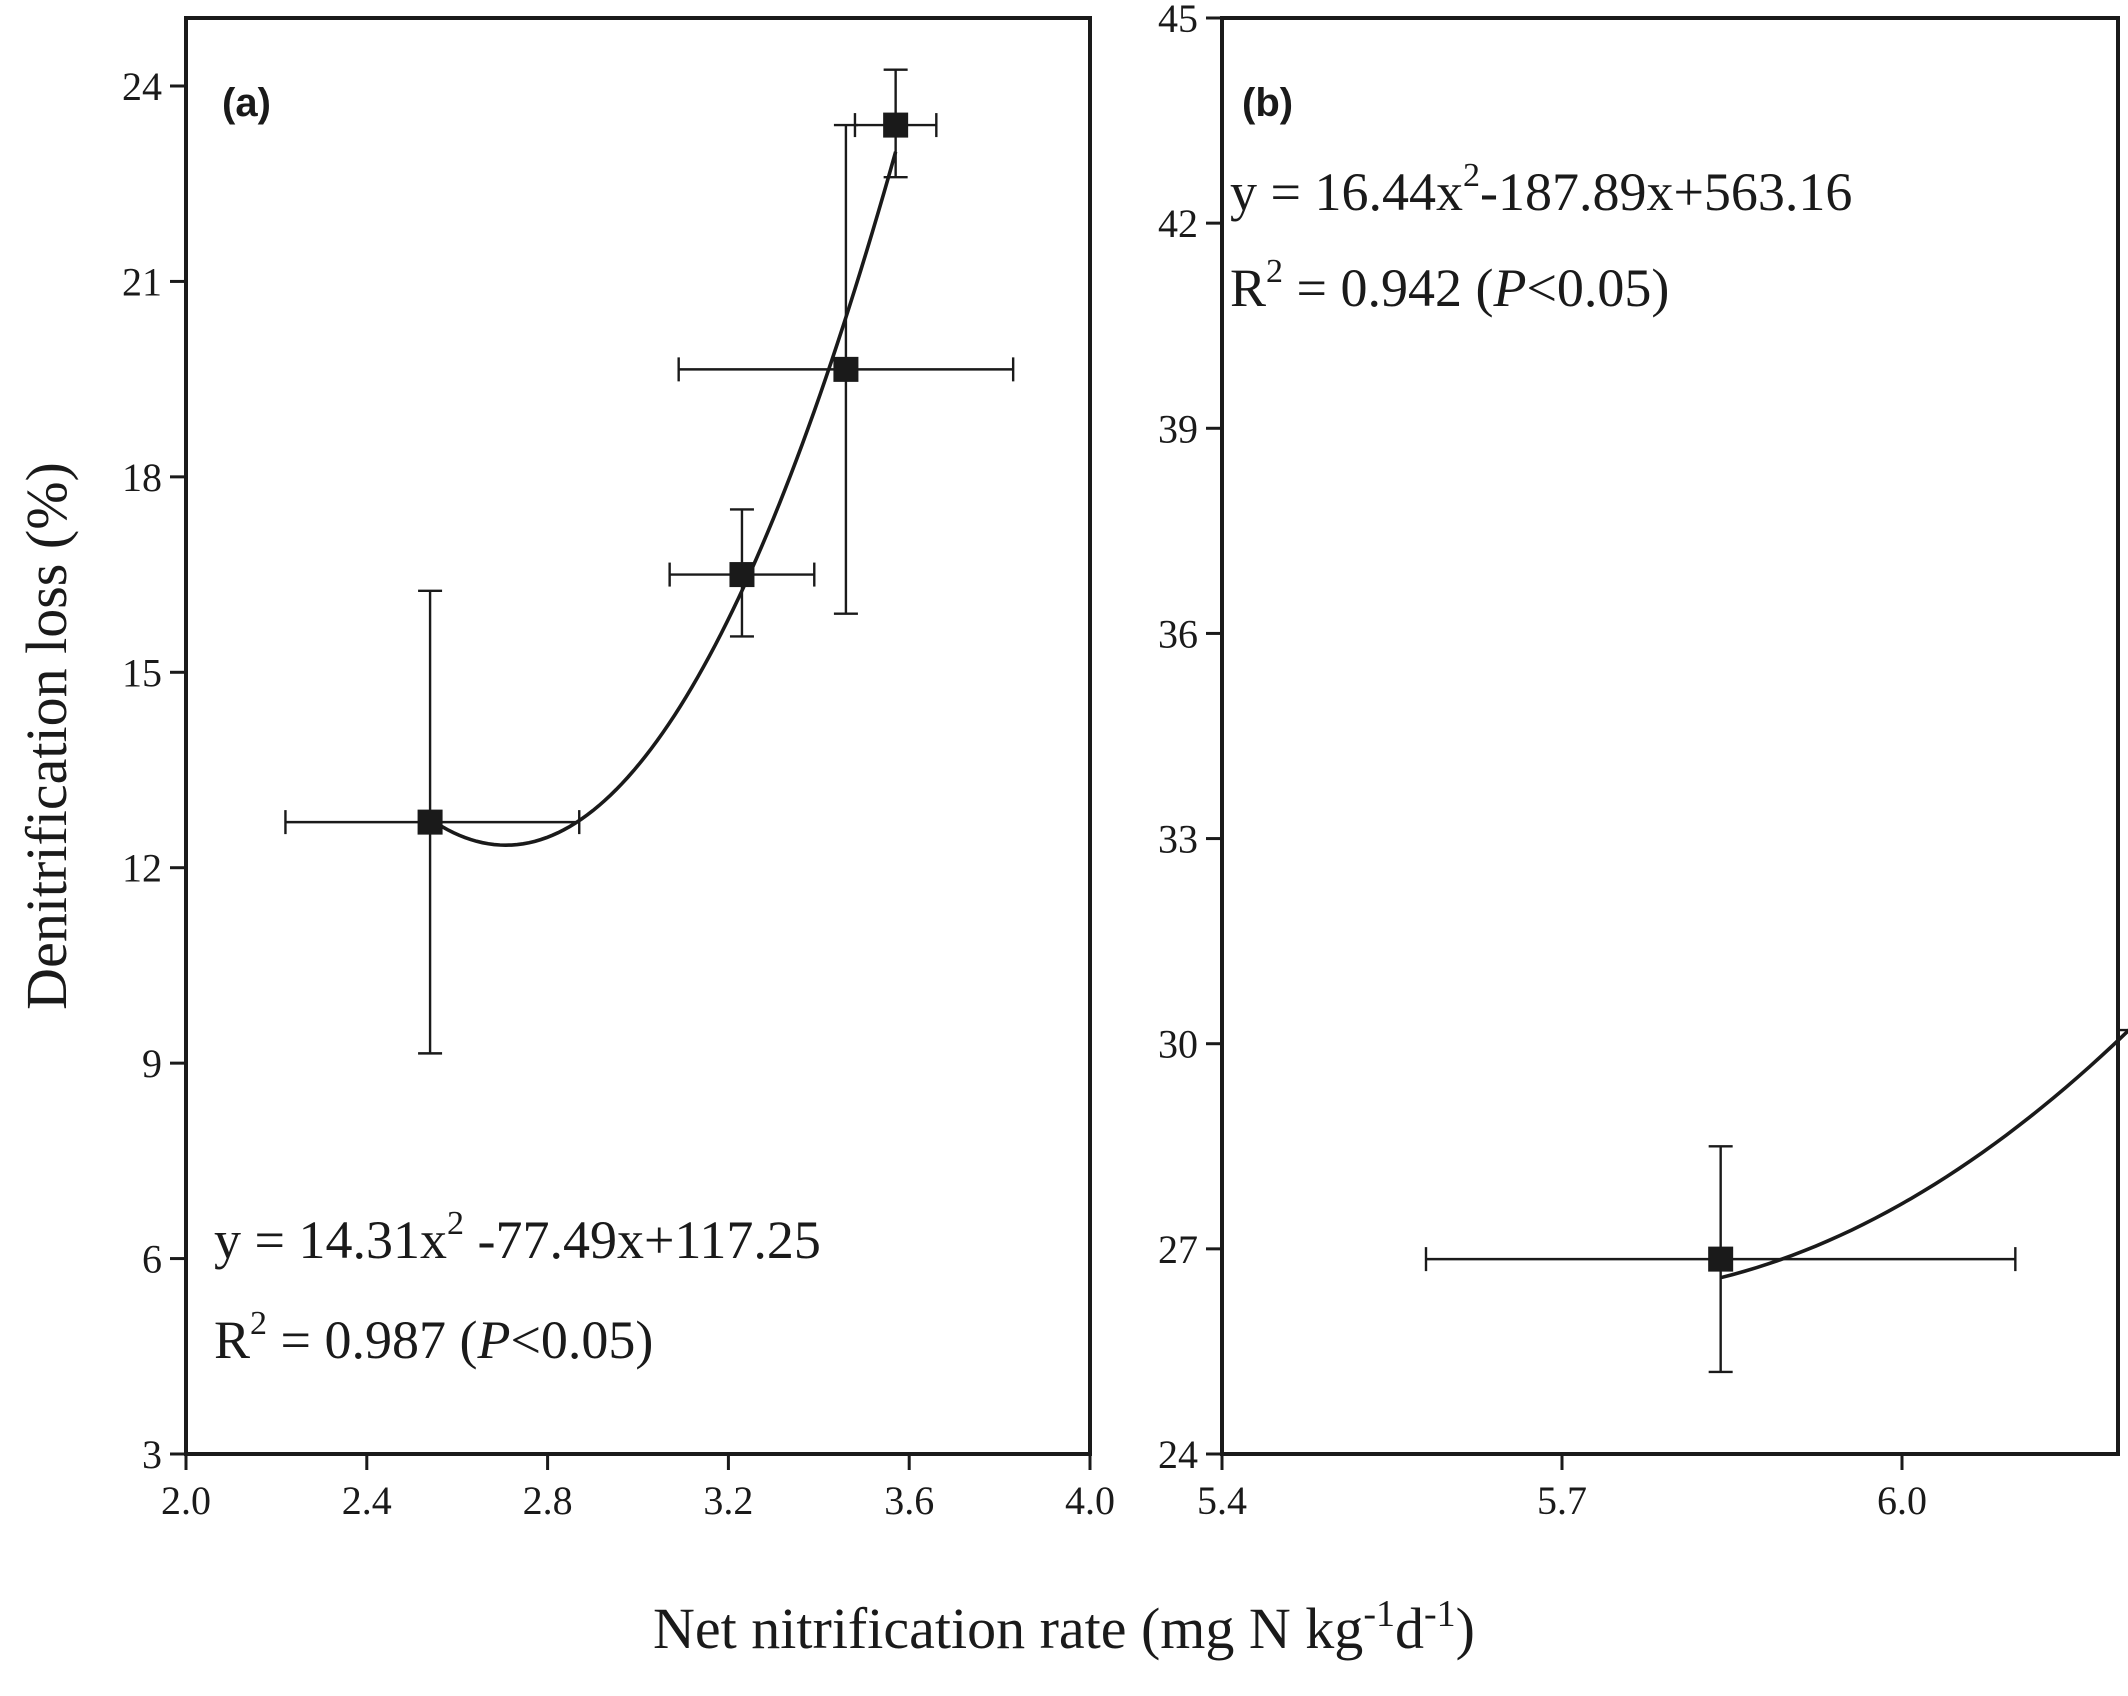  I want to click on panel-a-label: (a), so click(246, 103).